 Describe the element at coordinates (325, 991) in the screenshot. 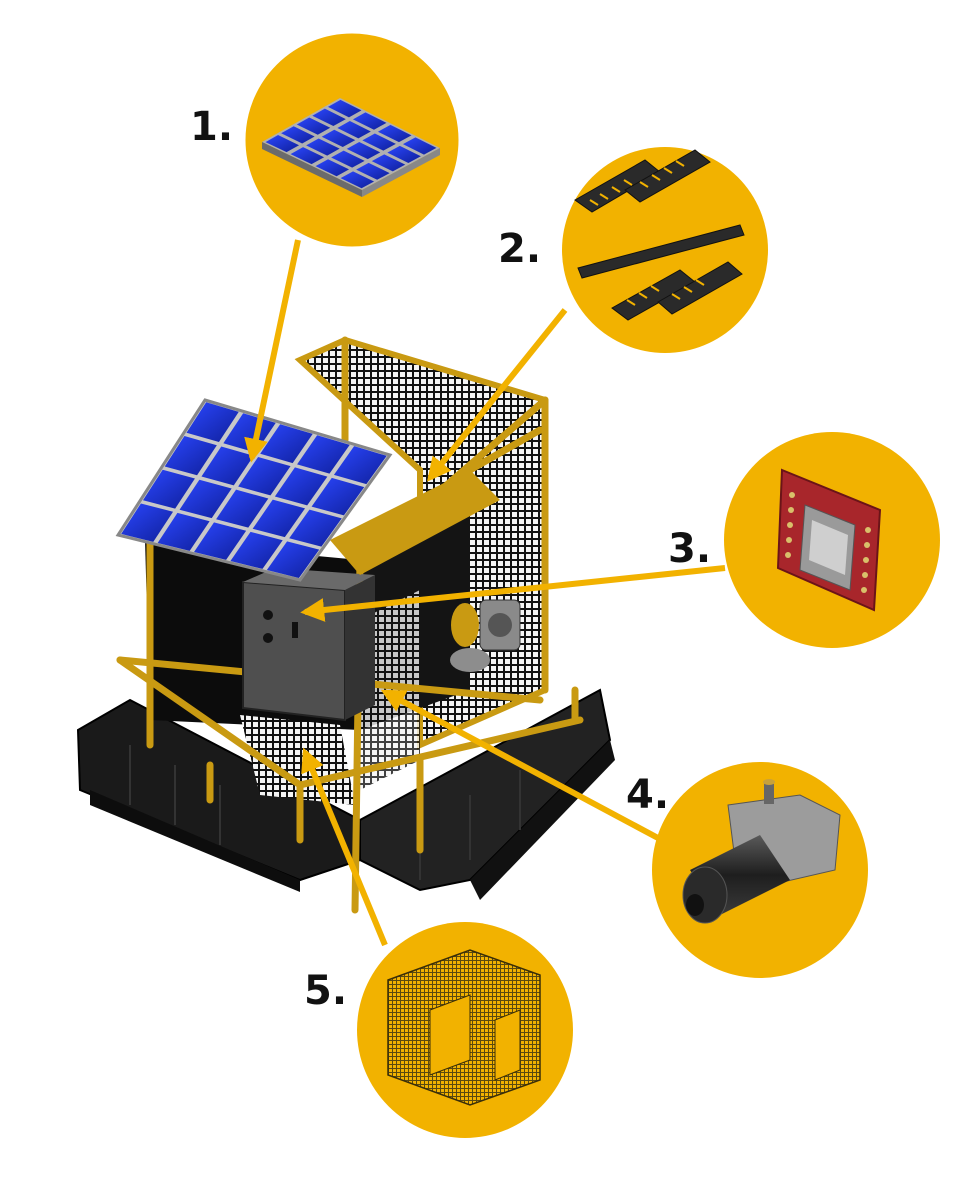

I see `callout-5-label: 5.` at that location.